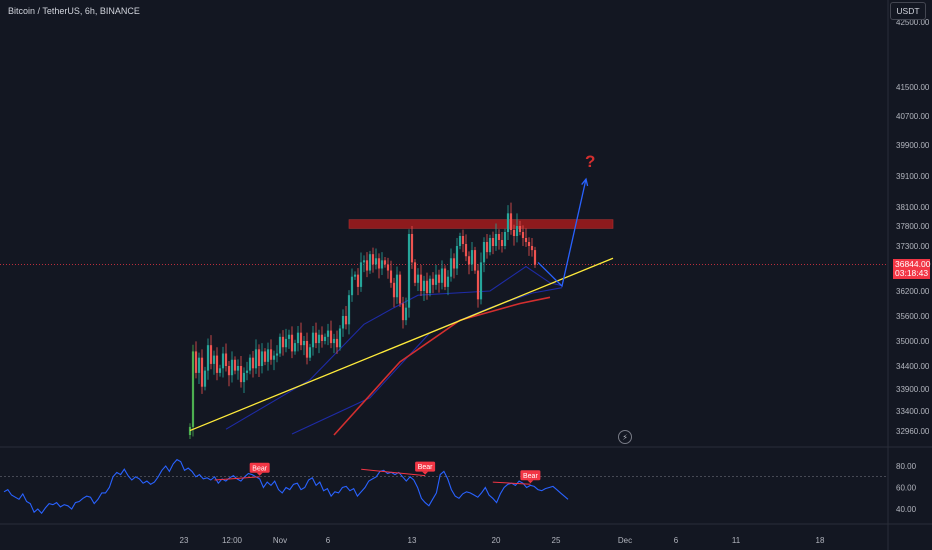  Describe the element at coordinates (906, 509) in the screenshot. I see `rsi-tick-label: 40.00` at that location.